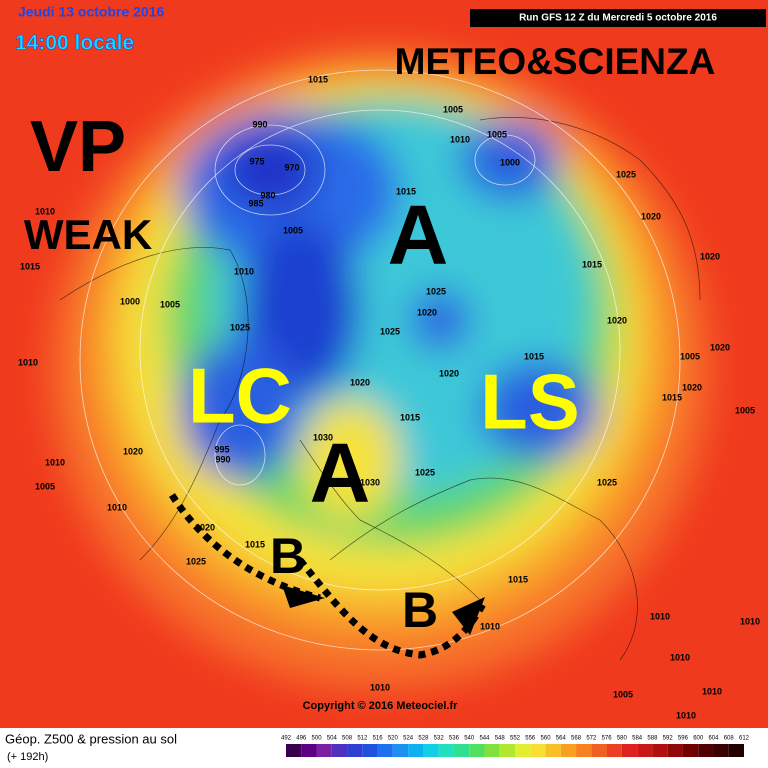 This screenshot has height=768, width=768. What do you see at coordinates (652, 739) in the screenshot?
I see `colorbar-label: 588` at bounding box center [652, 739].